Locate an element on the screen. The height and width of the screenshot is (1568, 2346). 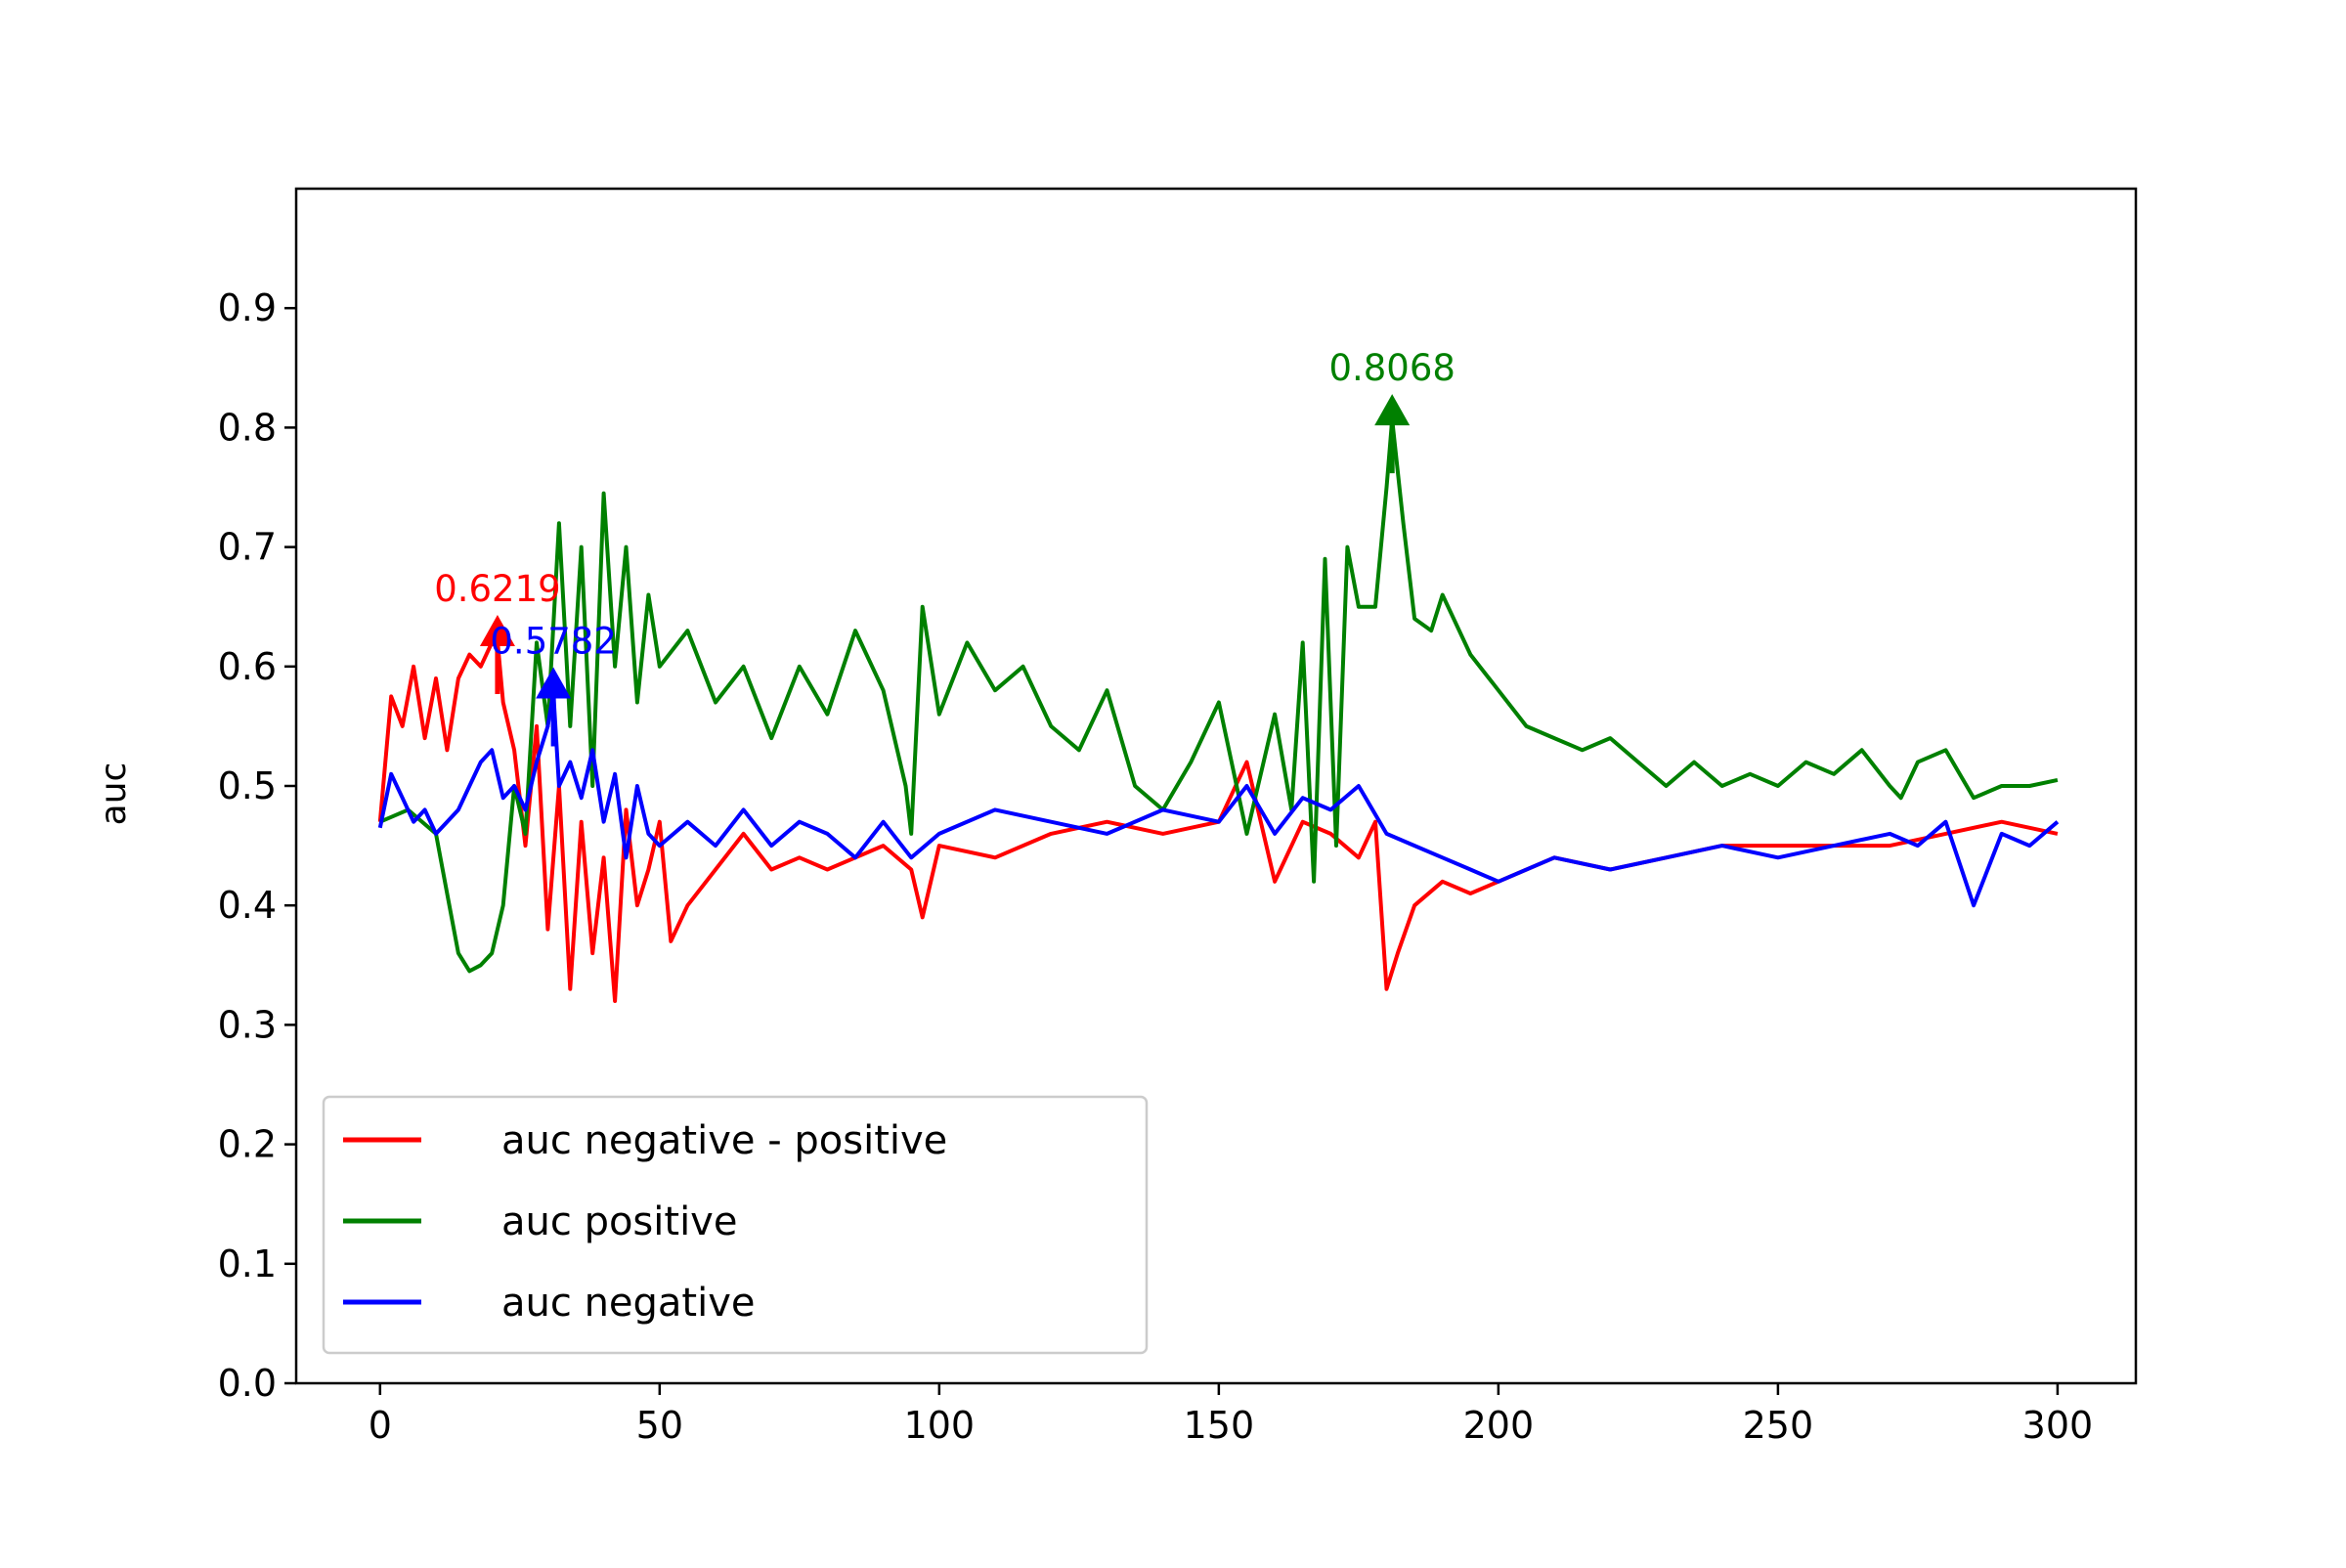
legend-item-3: auc negative is located at coordinates (549, 1303).